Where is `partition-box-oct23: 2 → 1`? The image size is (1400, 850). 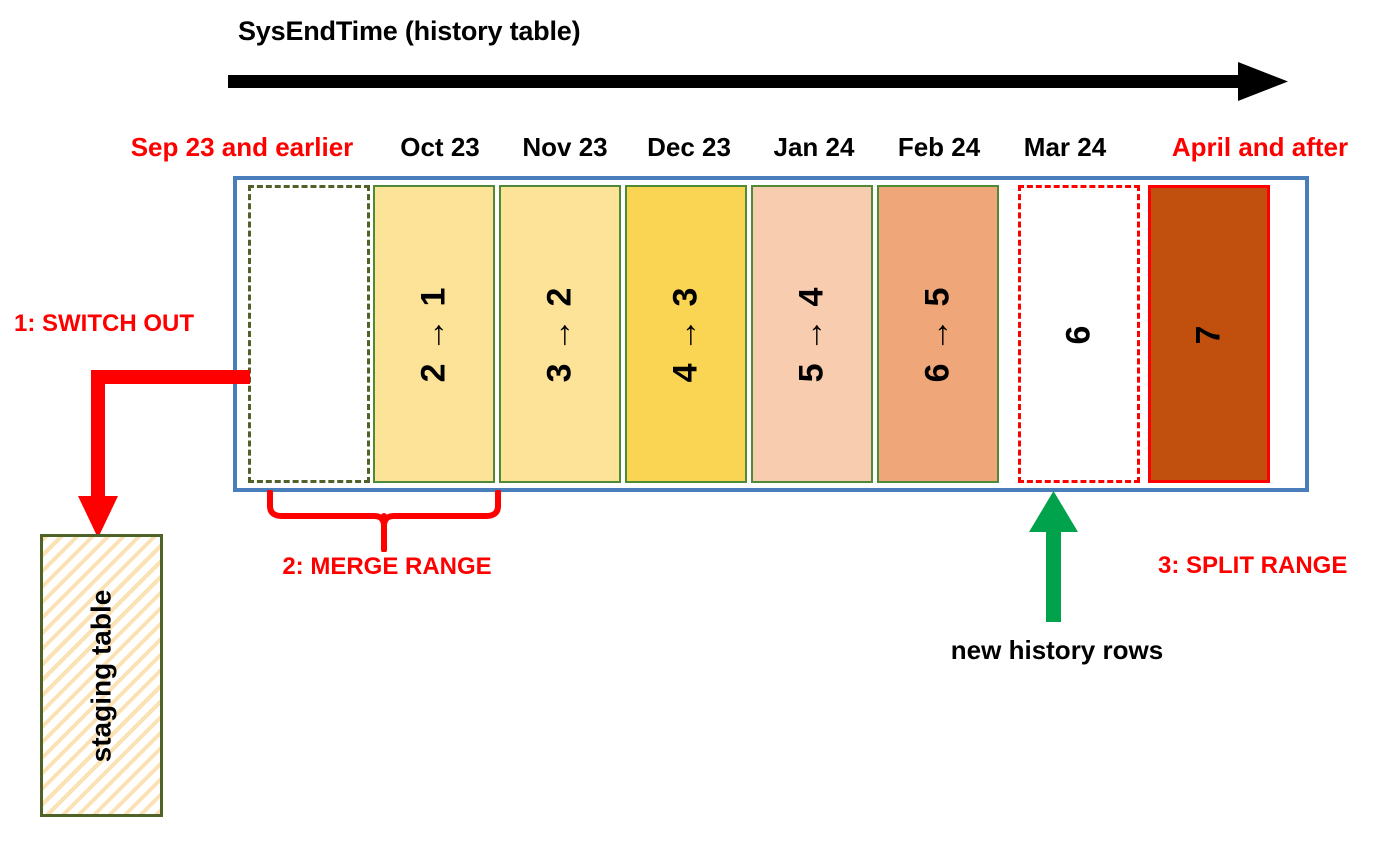 partition-box-oct23: 2 → 1 is located at coordinates (434, 334).